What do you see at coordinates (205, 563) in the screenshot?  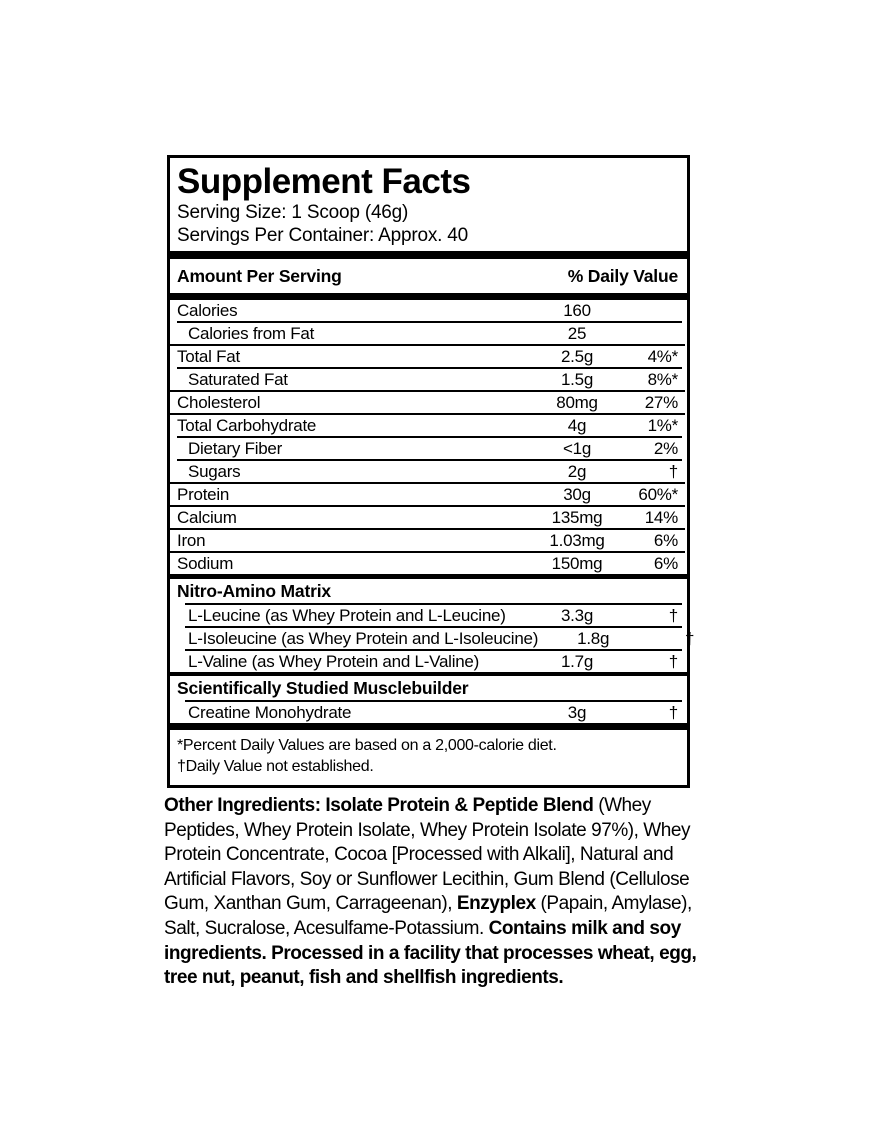 I see `nutrient-label: Sodium` at bounding box center [205, 563].